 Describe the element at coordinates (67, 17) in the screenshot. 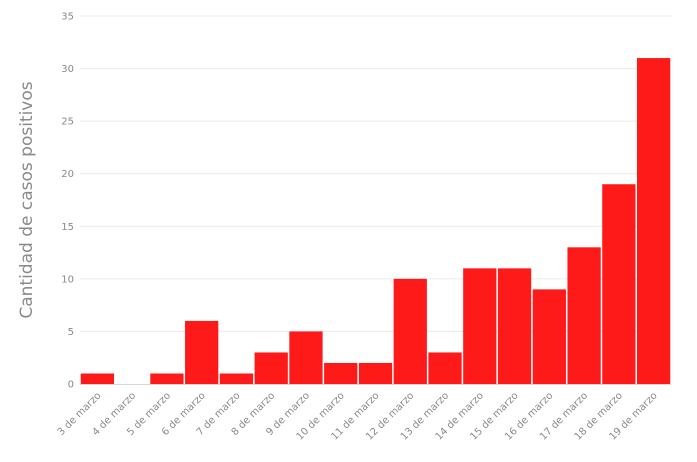

I see `y-tick-label: 35` at that location.